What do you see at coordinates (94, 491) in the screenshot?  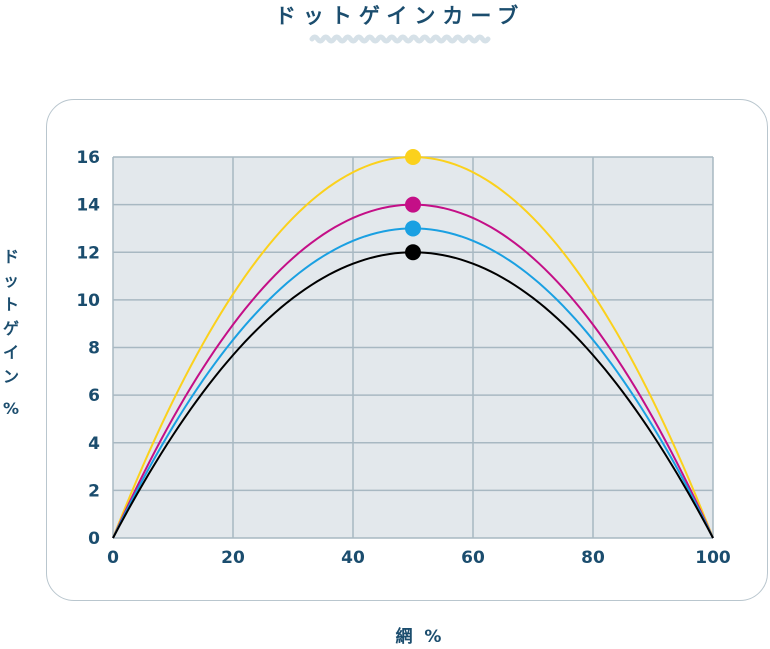 I see `y-tick-label: 2` at bounding box center [94, 491].